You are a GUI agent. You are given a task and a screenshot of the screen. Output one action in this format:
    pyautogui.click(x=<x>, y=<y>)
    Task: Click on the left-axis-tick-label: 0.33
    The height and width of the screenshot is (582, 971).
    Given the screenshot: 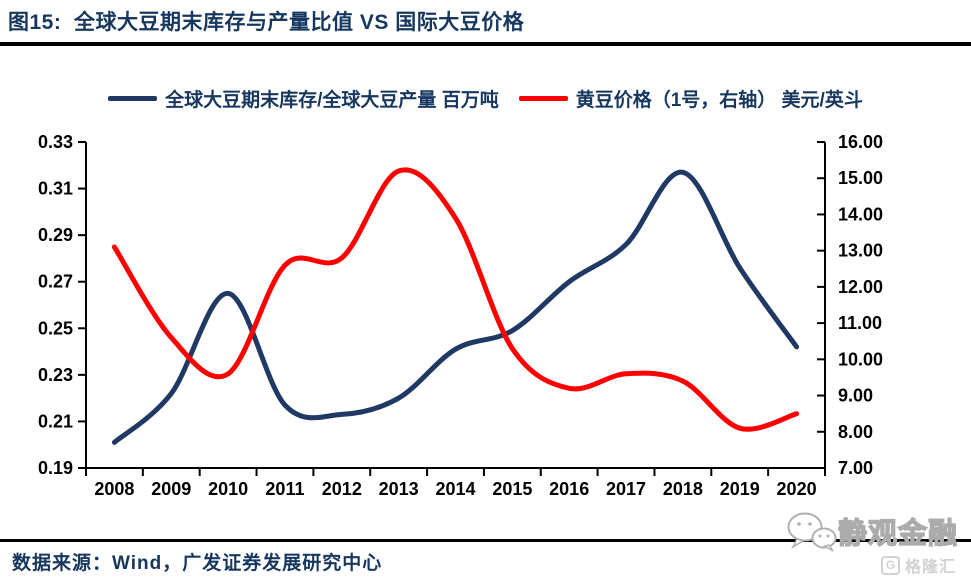 What is the action you would take?
    pyautogui.click(x=55, y=142)
    